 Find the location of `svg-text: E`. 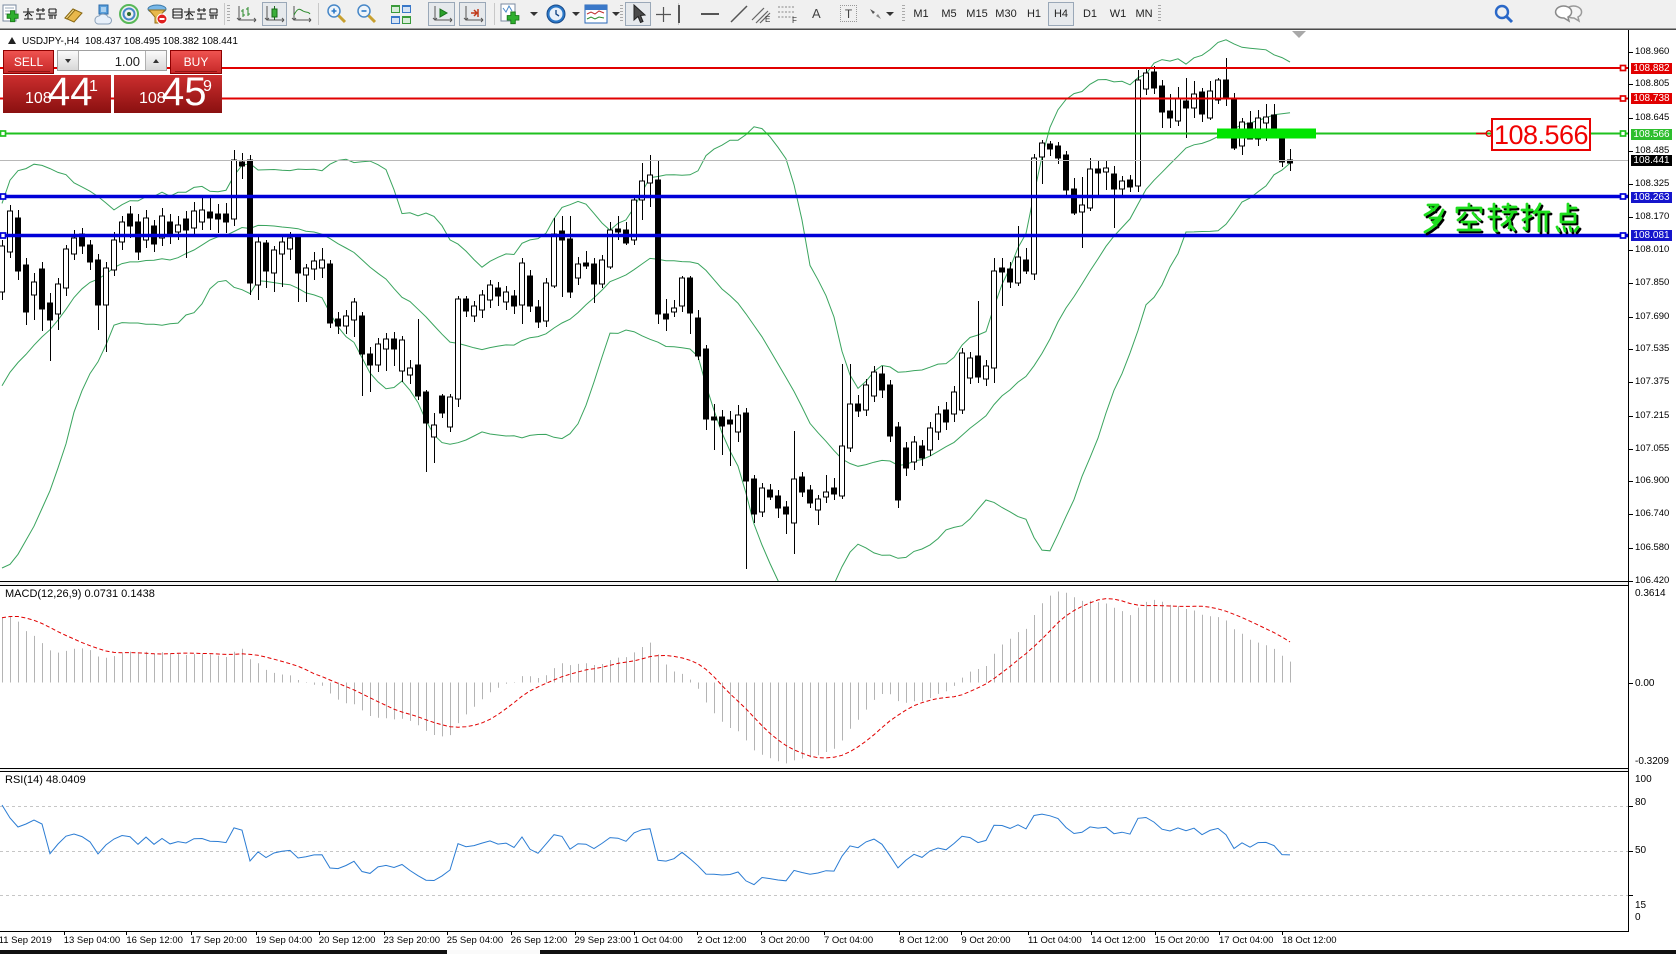

svg-text: E is located at coordinates (767, 19).